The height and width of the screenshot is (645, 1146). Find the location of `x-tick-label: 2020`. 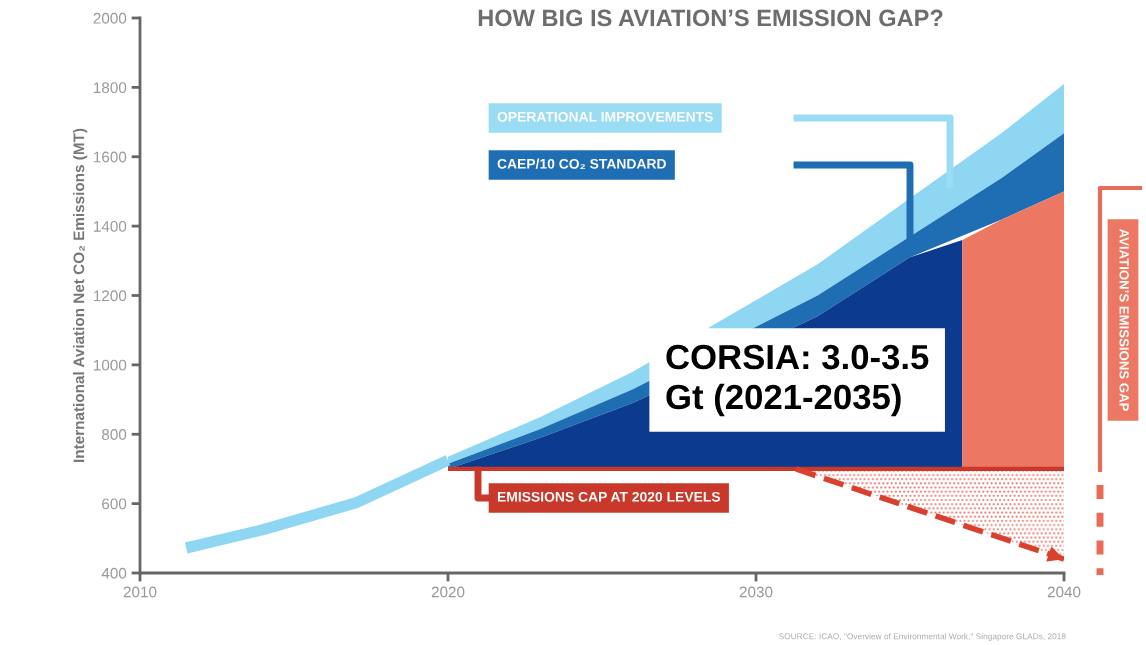

x-tick-label: 2020 is located at coordinates (448, 592).